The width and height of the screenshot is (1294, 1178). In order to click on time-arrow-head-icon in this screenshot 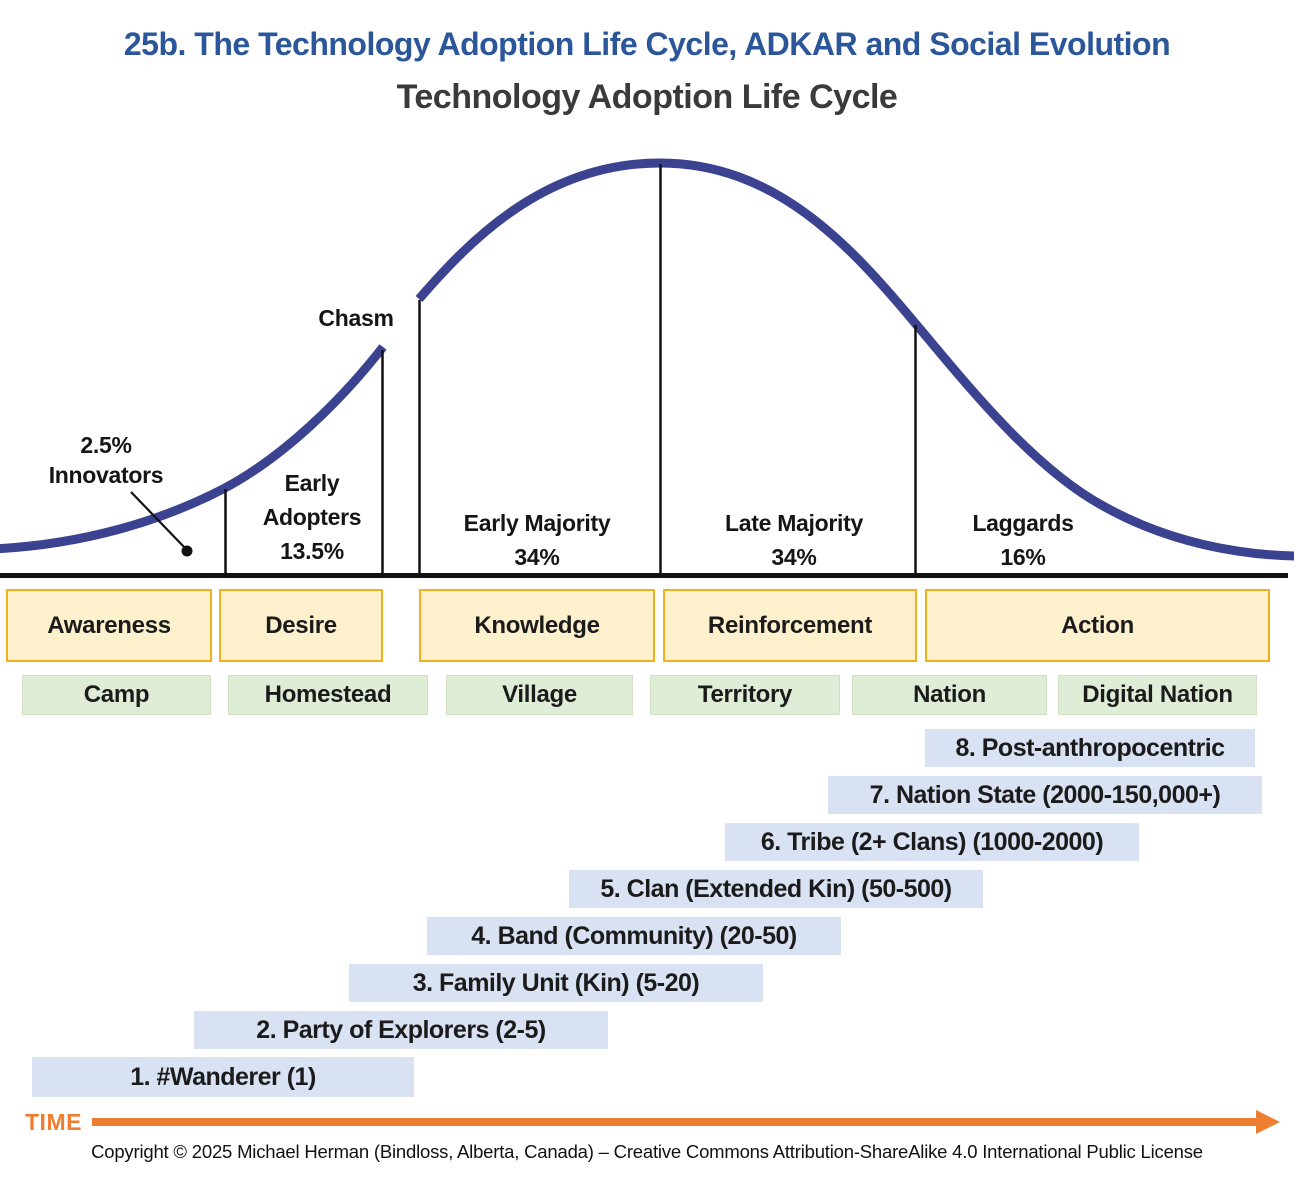, I will do `click(1268, 1122)`.